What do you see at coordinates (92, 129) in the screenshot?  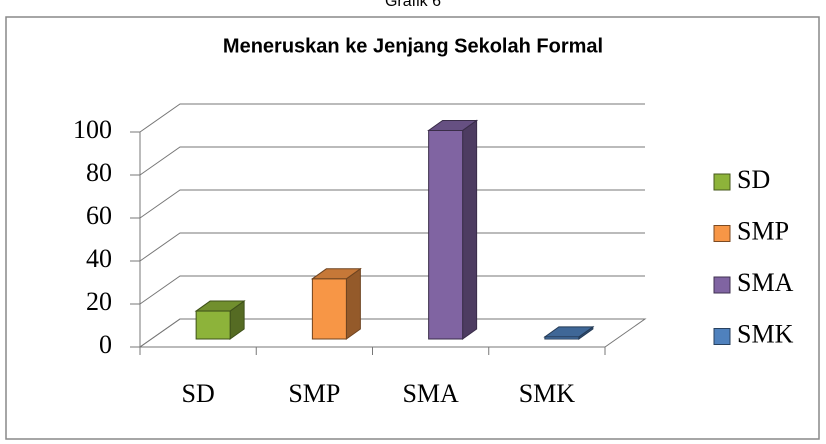 I see `y-tick-label: 100` at bounding box center [92, 129].